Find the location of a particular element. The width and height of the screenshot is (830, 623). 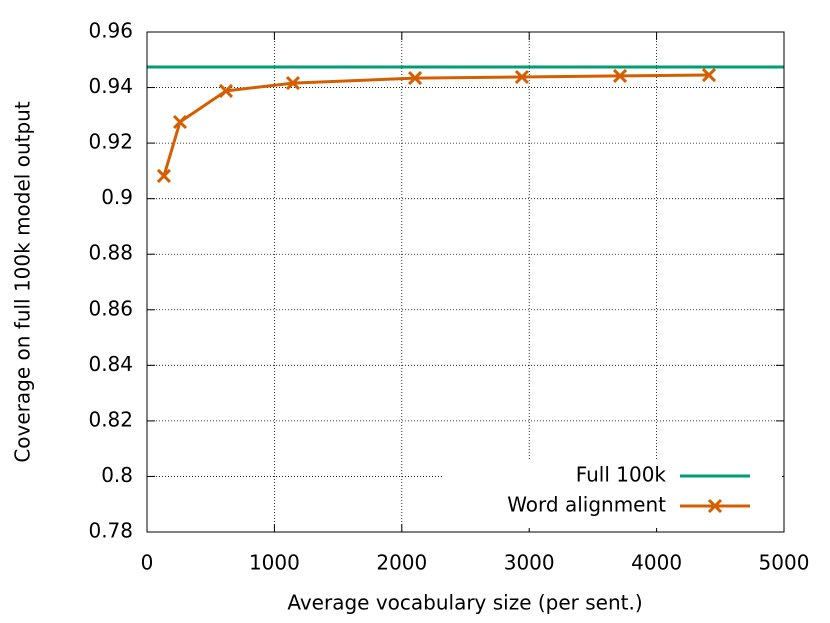

y-tick-label: 0.96 is located at coordinates (110, 31).